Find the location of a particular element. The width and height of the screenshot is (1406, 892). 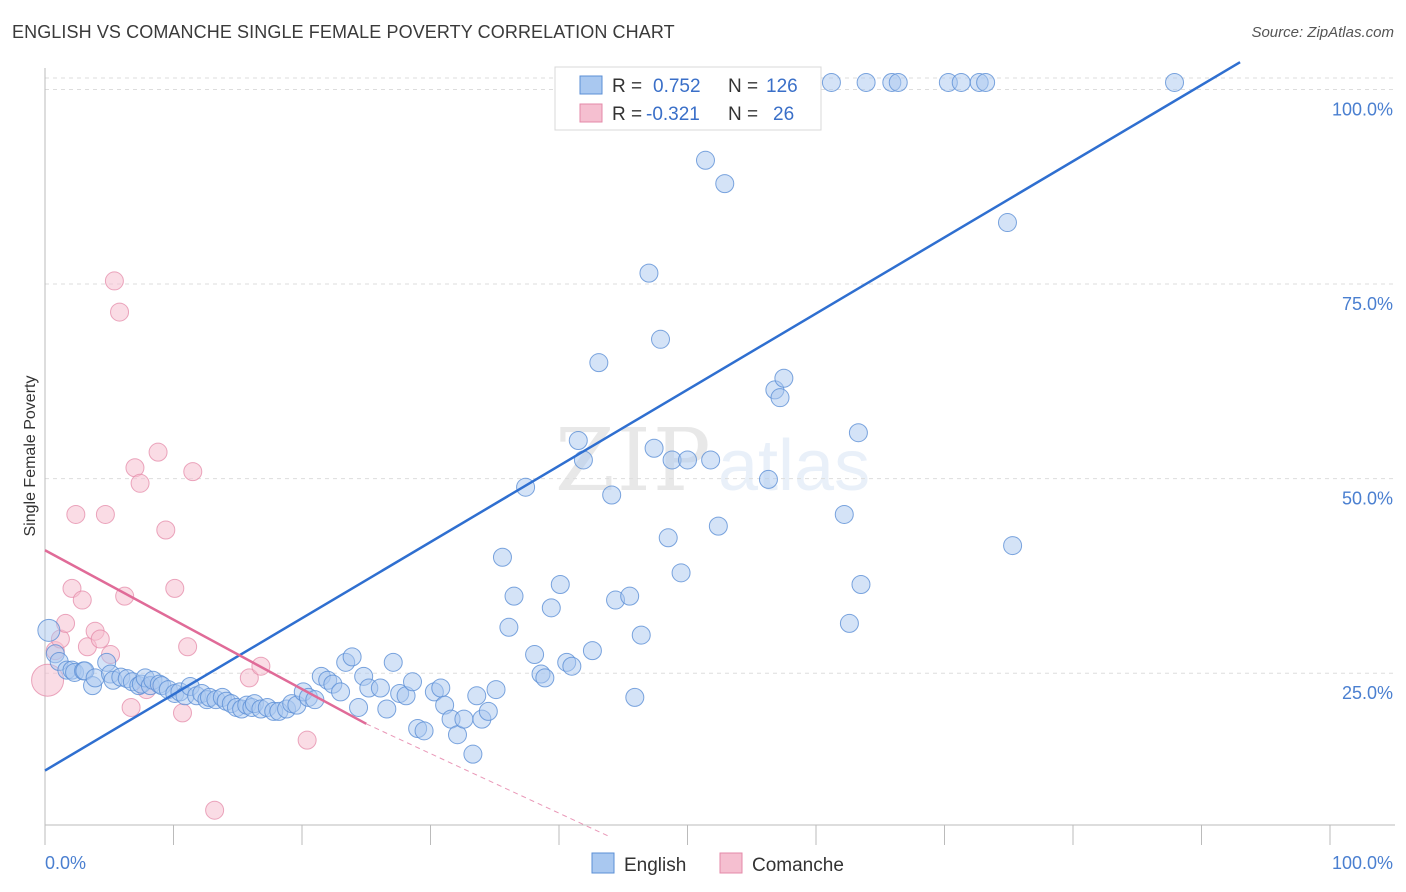

comanche-trend-extension is located at coordinates (488, 780).